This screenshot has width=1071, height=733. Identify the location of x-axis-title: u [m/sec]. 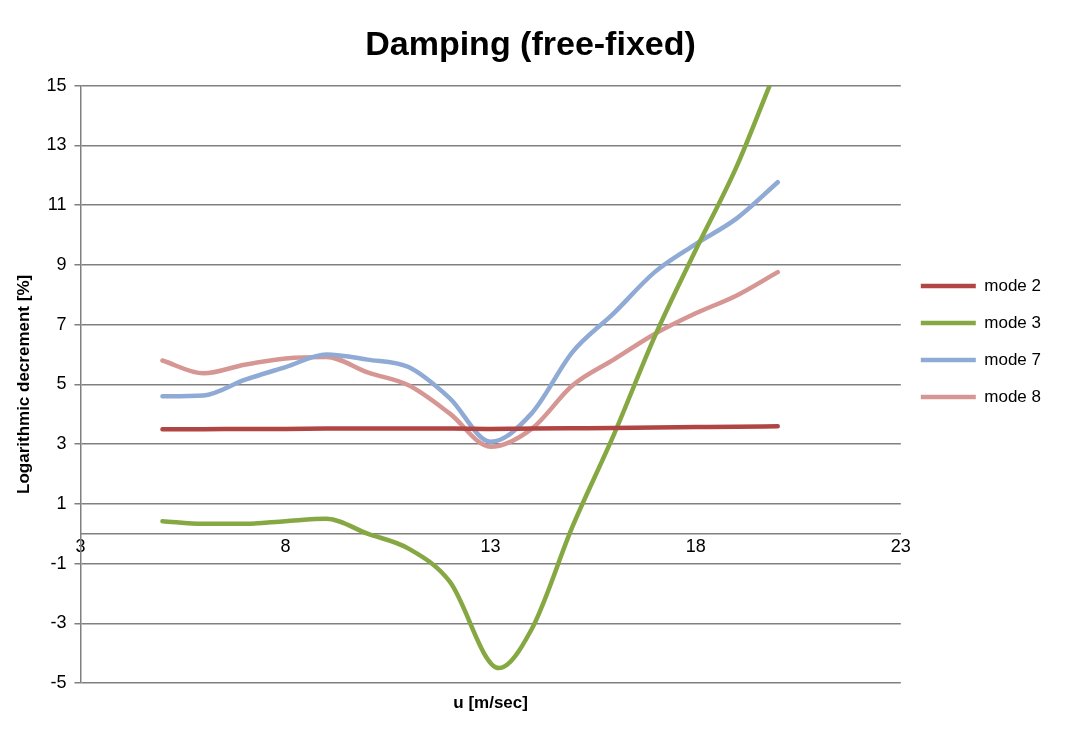
(490, 703).